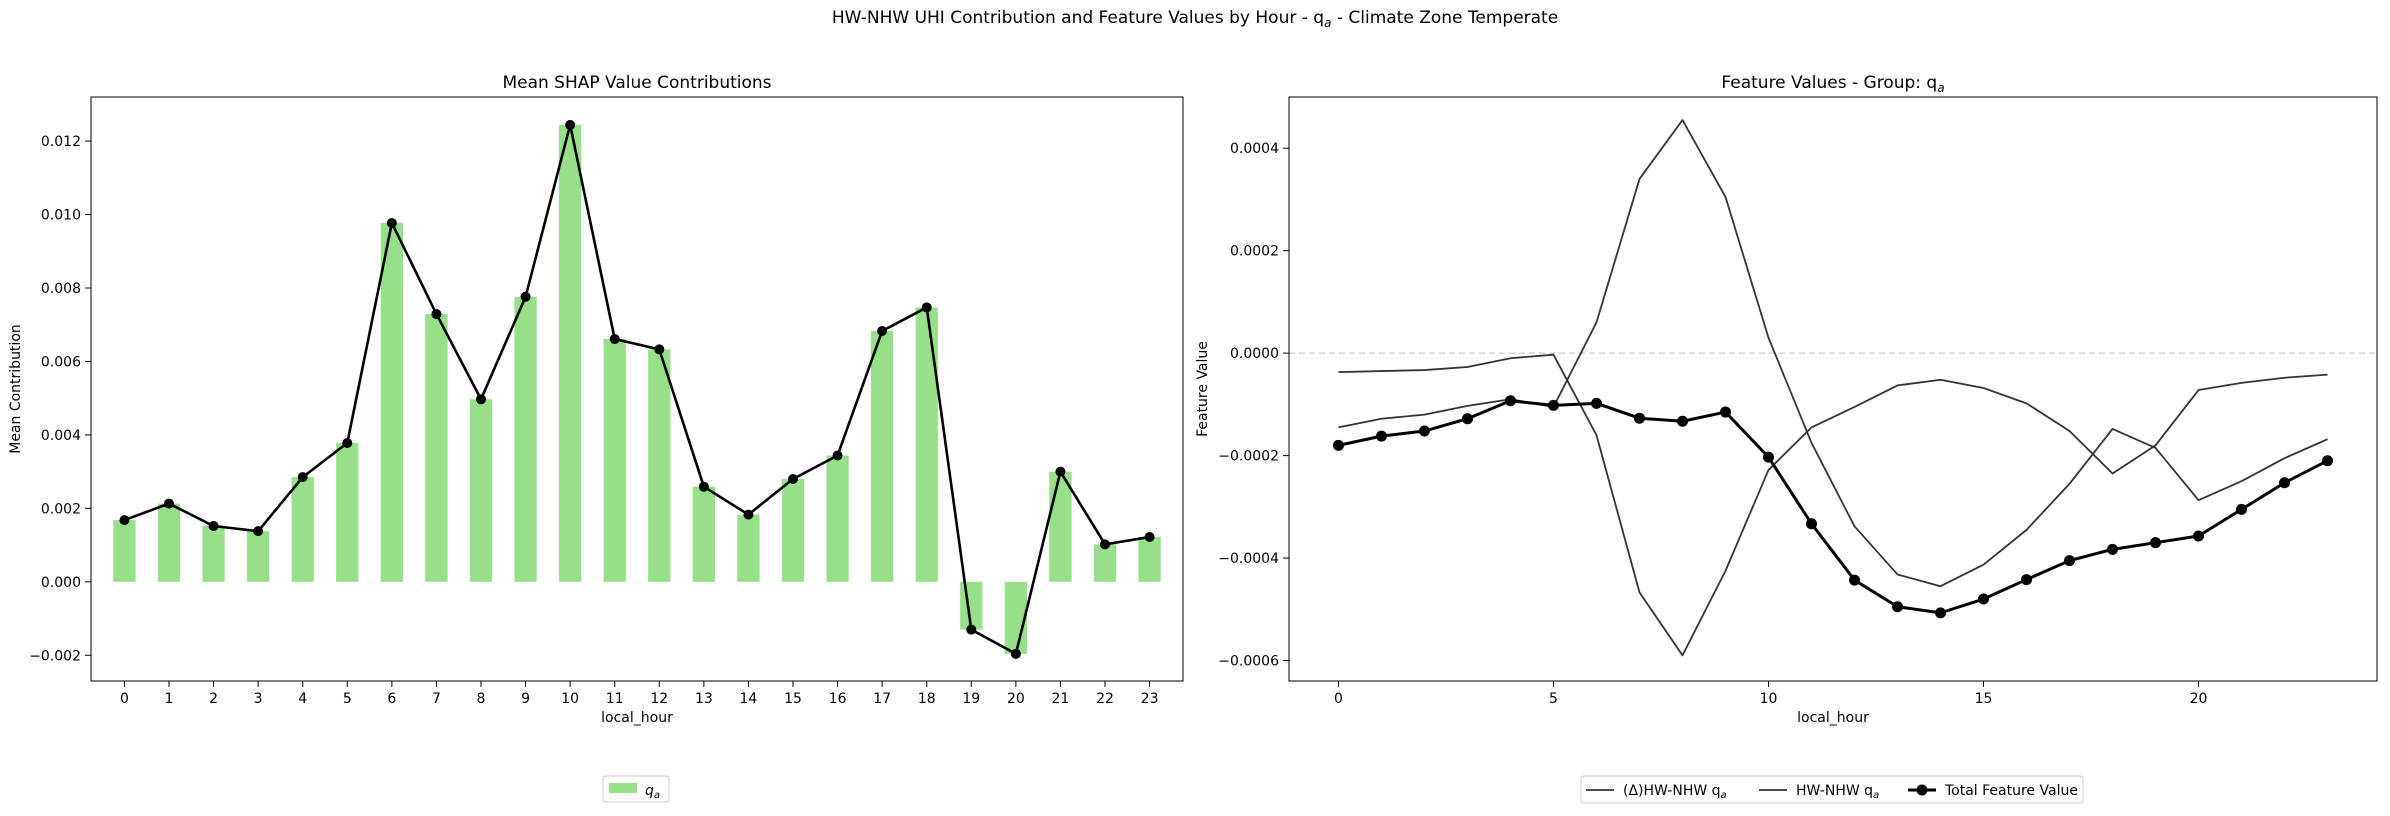 This screenshot has height=816, width=2390. Describe the element at coordinates (1338, 699) in the screenshot. I see `right-x-tick-label: 0` at that location.